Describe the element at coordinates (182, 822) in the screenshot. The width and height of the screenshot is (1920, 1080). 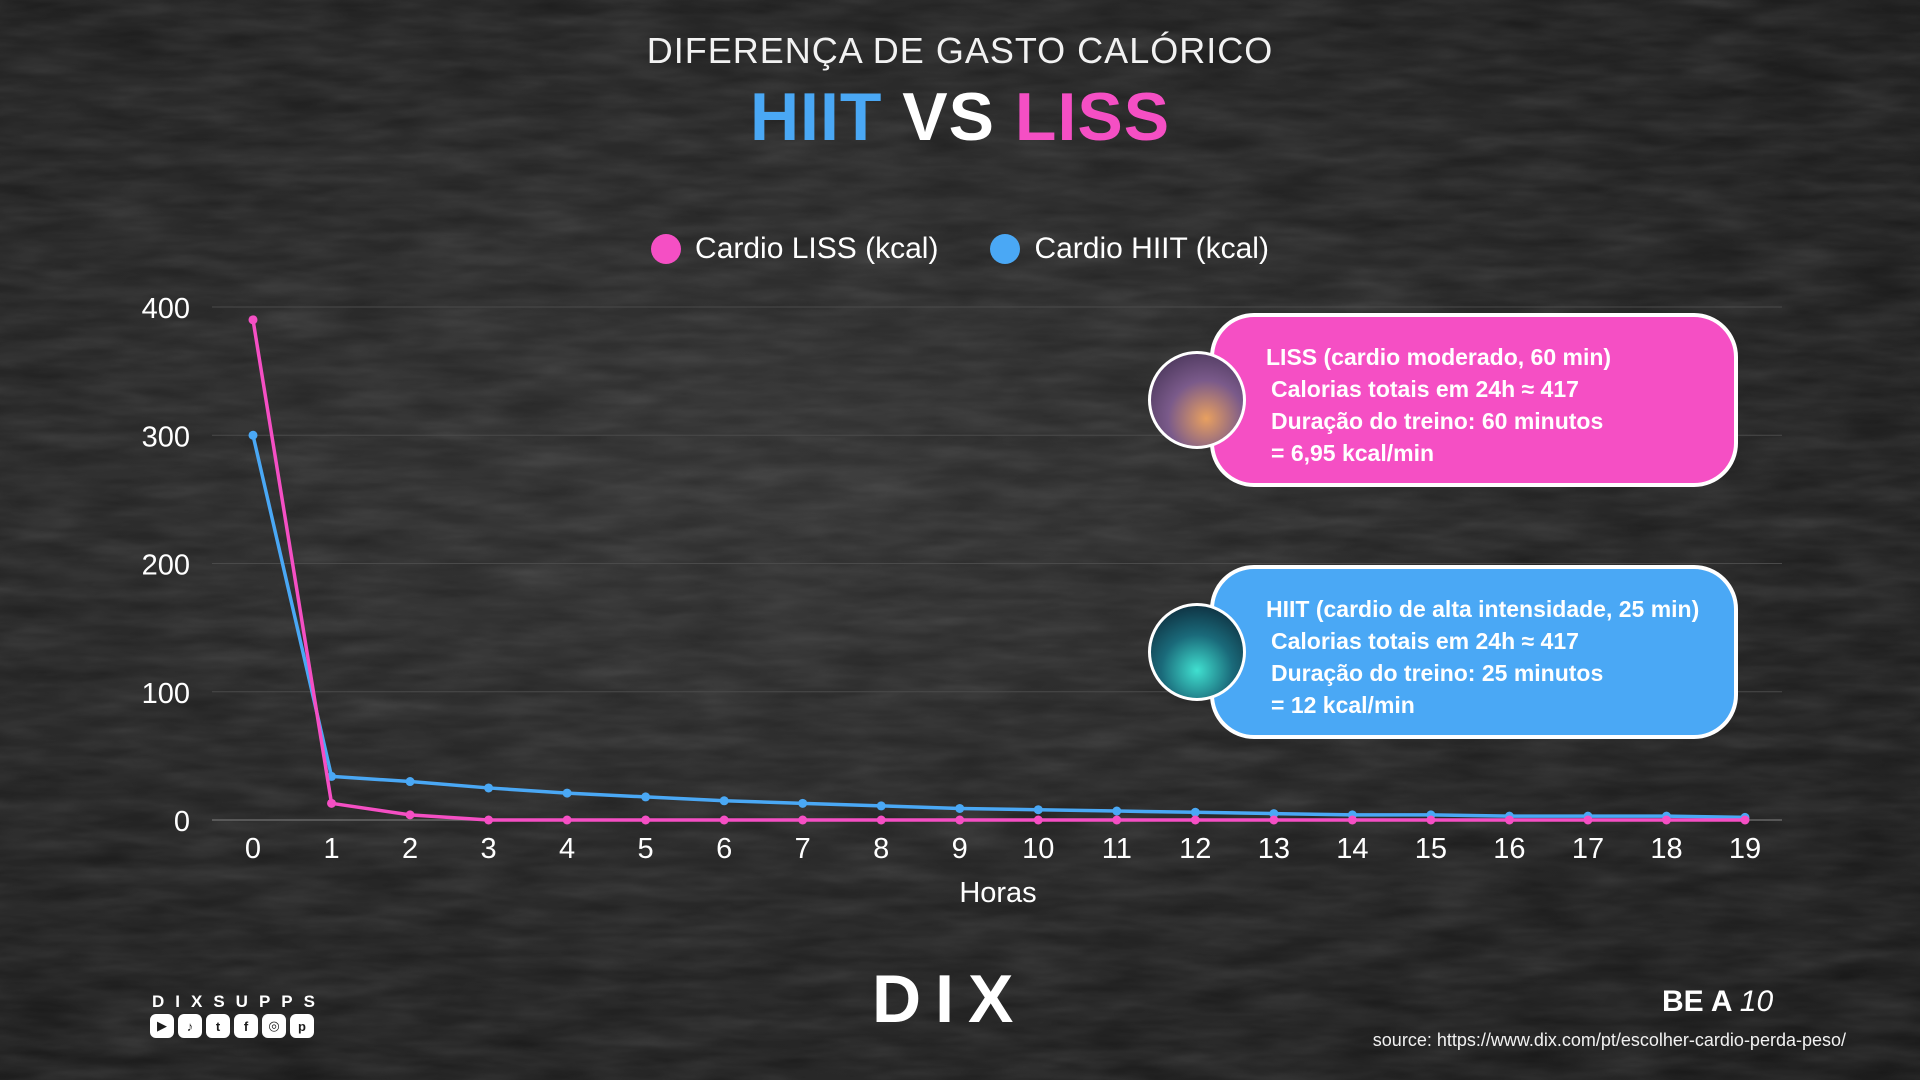
I see `y-tick-label: 0` at that location.